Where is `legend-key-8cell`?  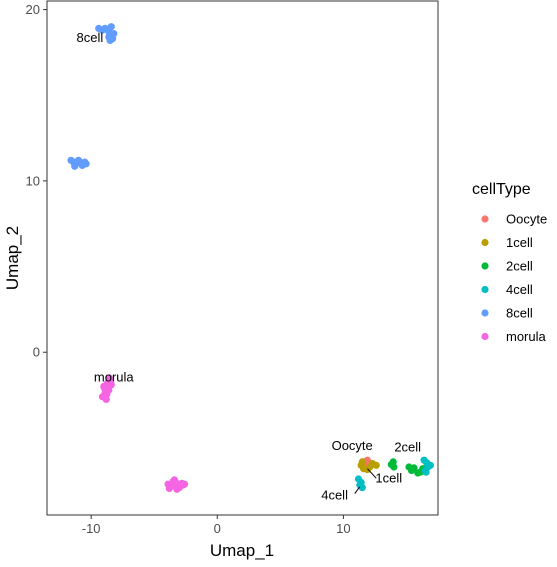 legend-key-8cell is located at coordinates (485, 313).